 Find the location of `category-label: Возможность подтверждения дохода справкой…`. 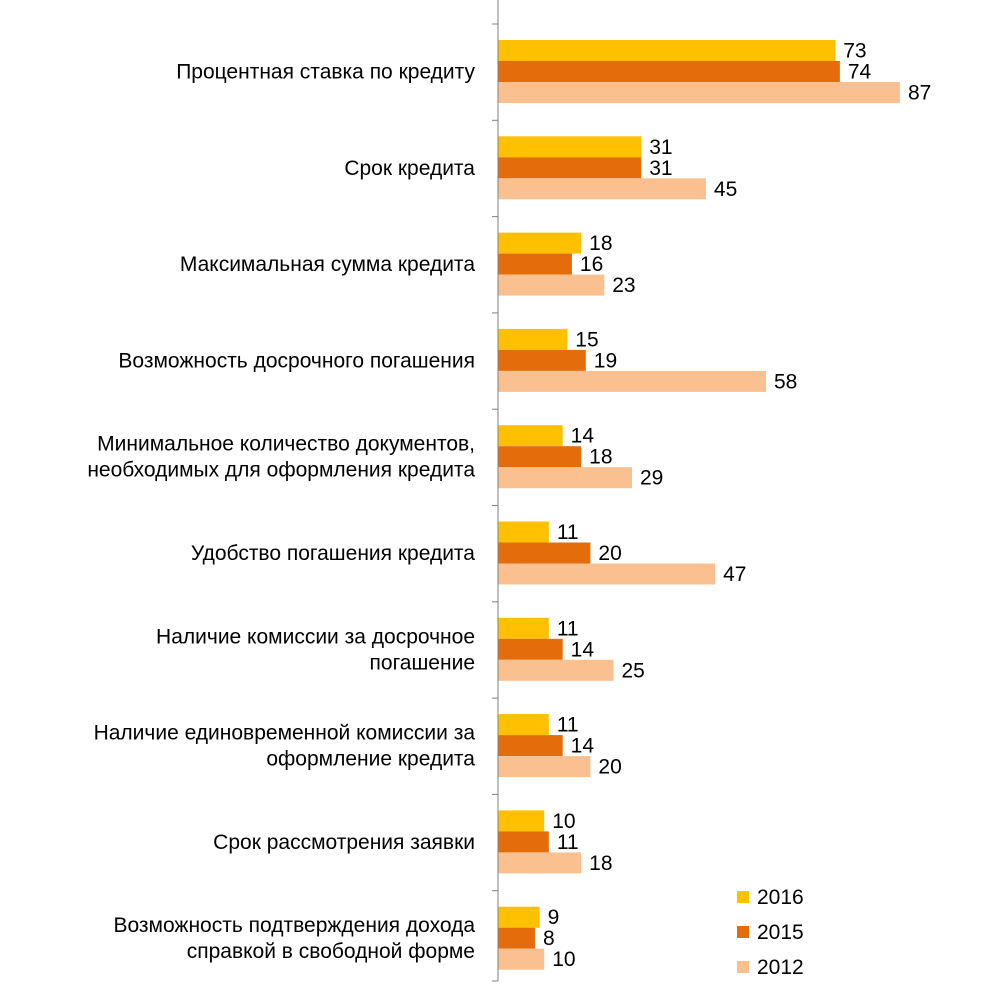

category-label: Возможность подтверждения дохода справкой… is located at coordinates (294, 938).